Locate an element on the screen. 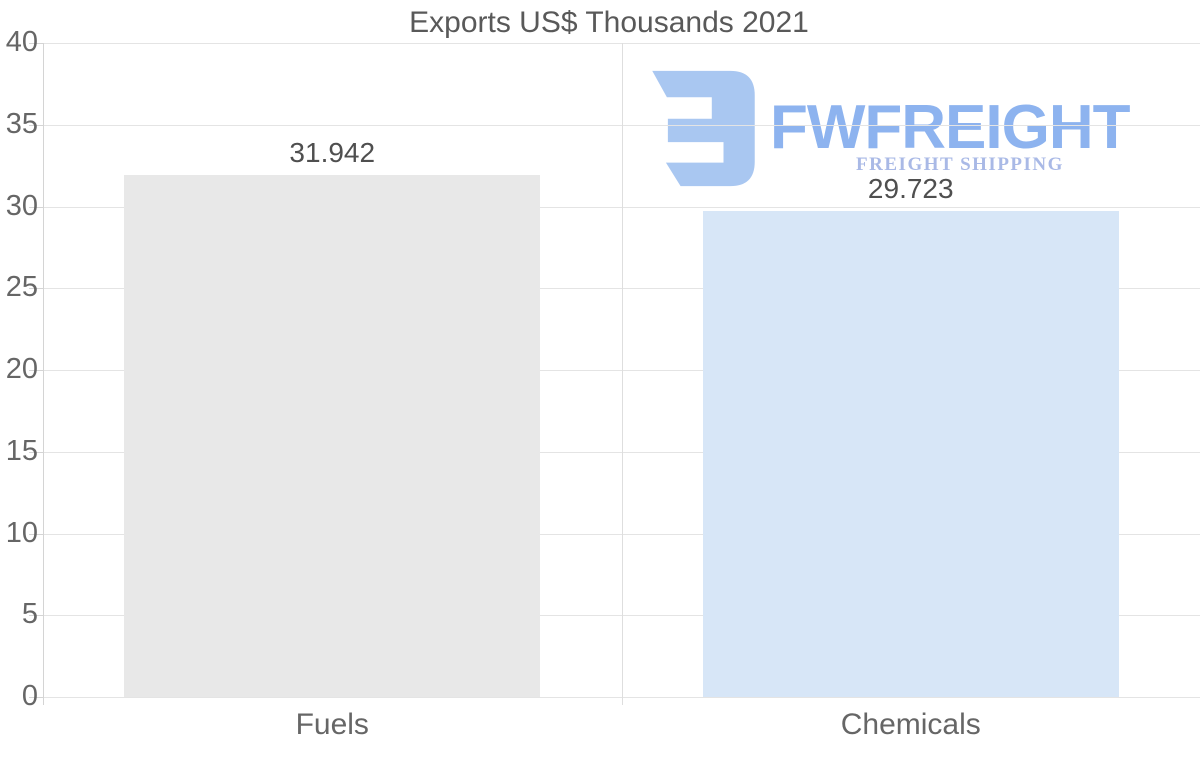 Image resolution: width=1200 pixels, height=763 pixels. category-separator-gridline is located at coordinates (622, 374).